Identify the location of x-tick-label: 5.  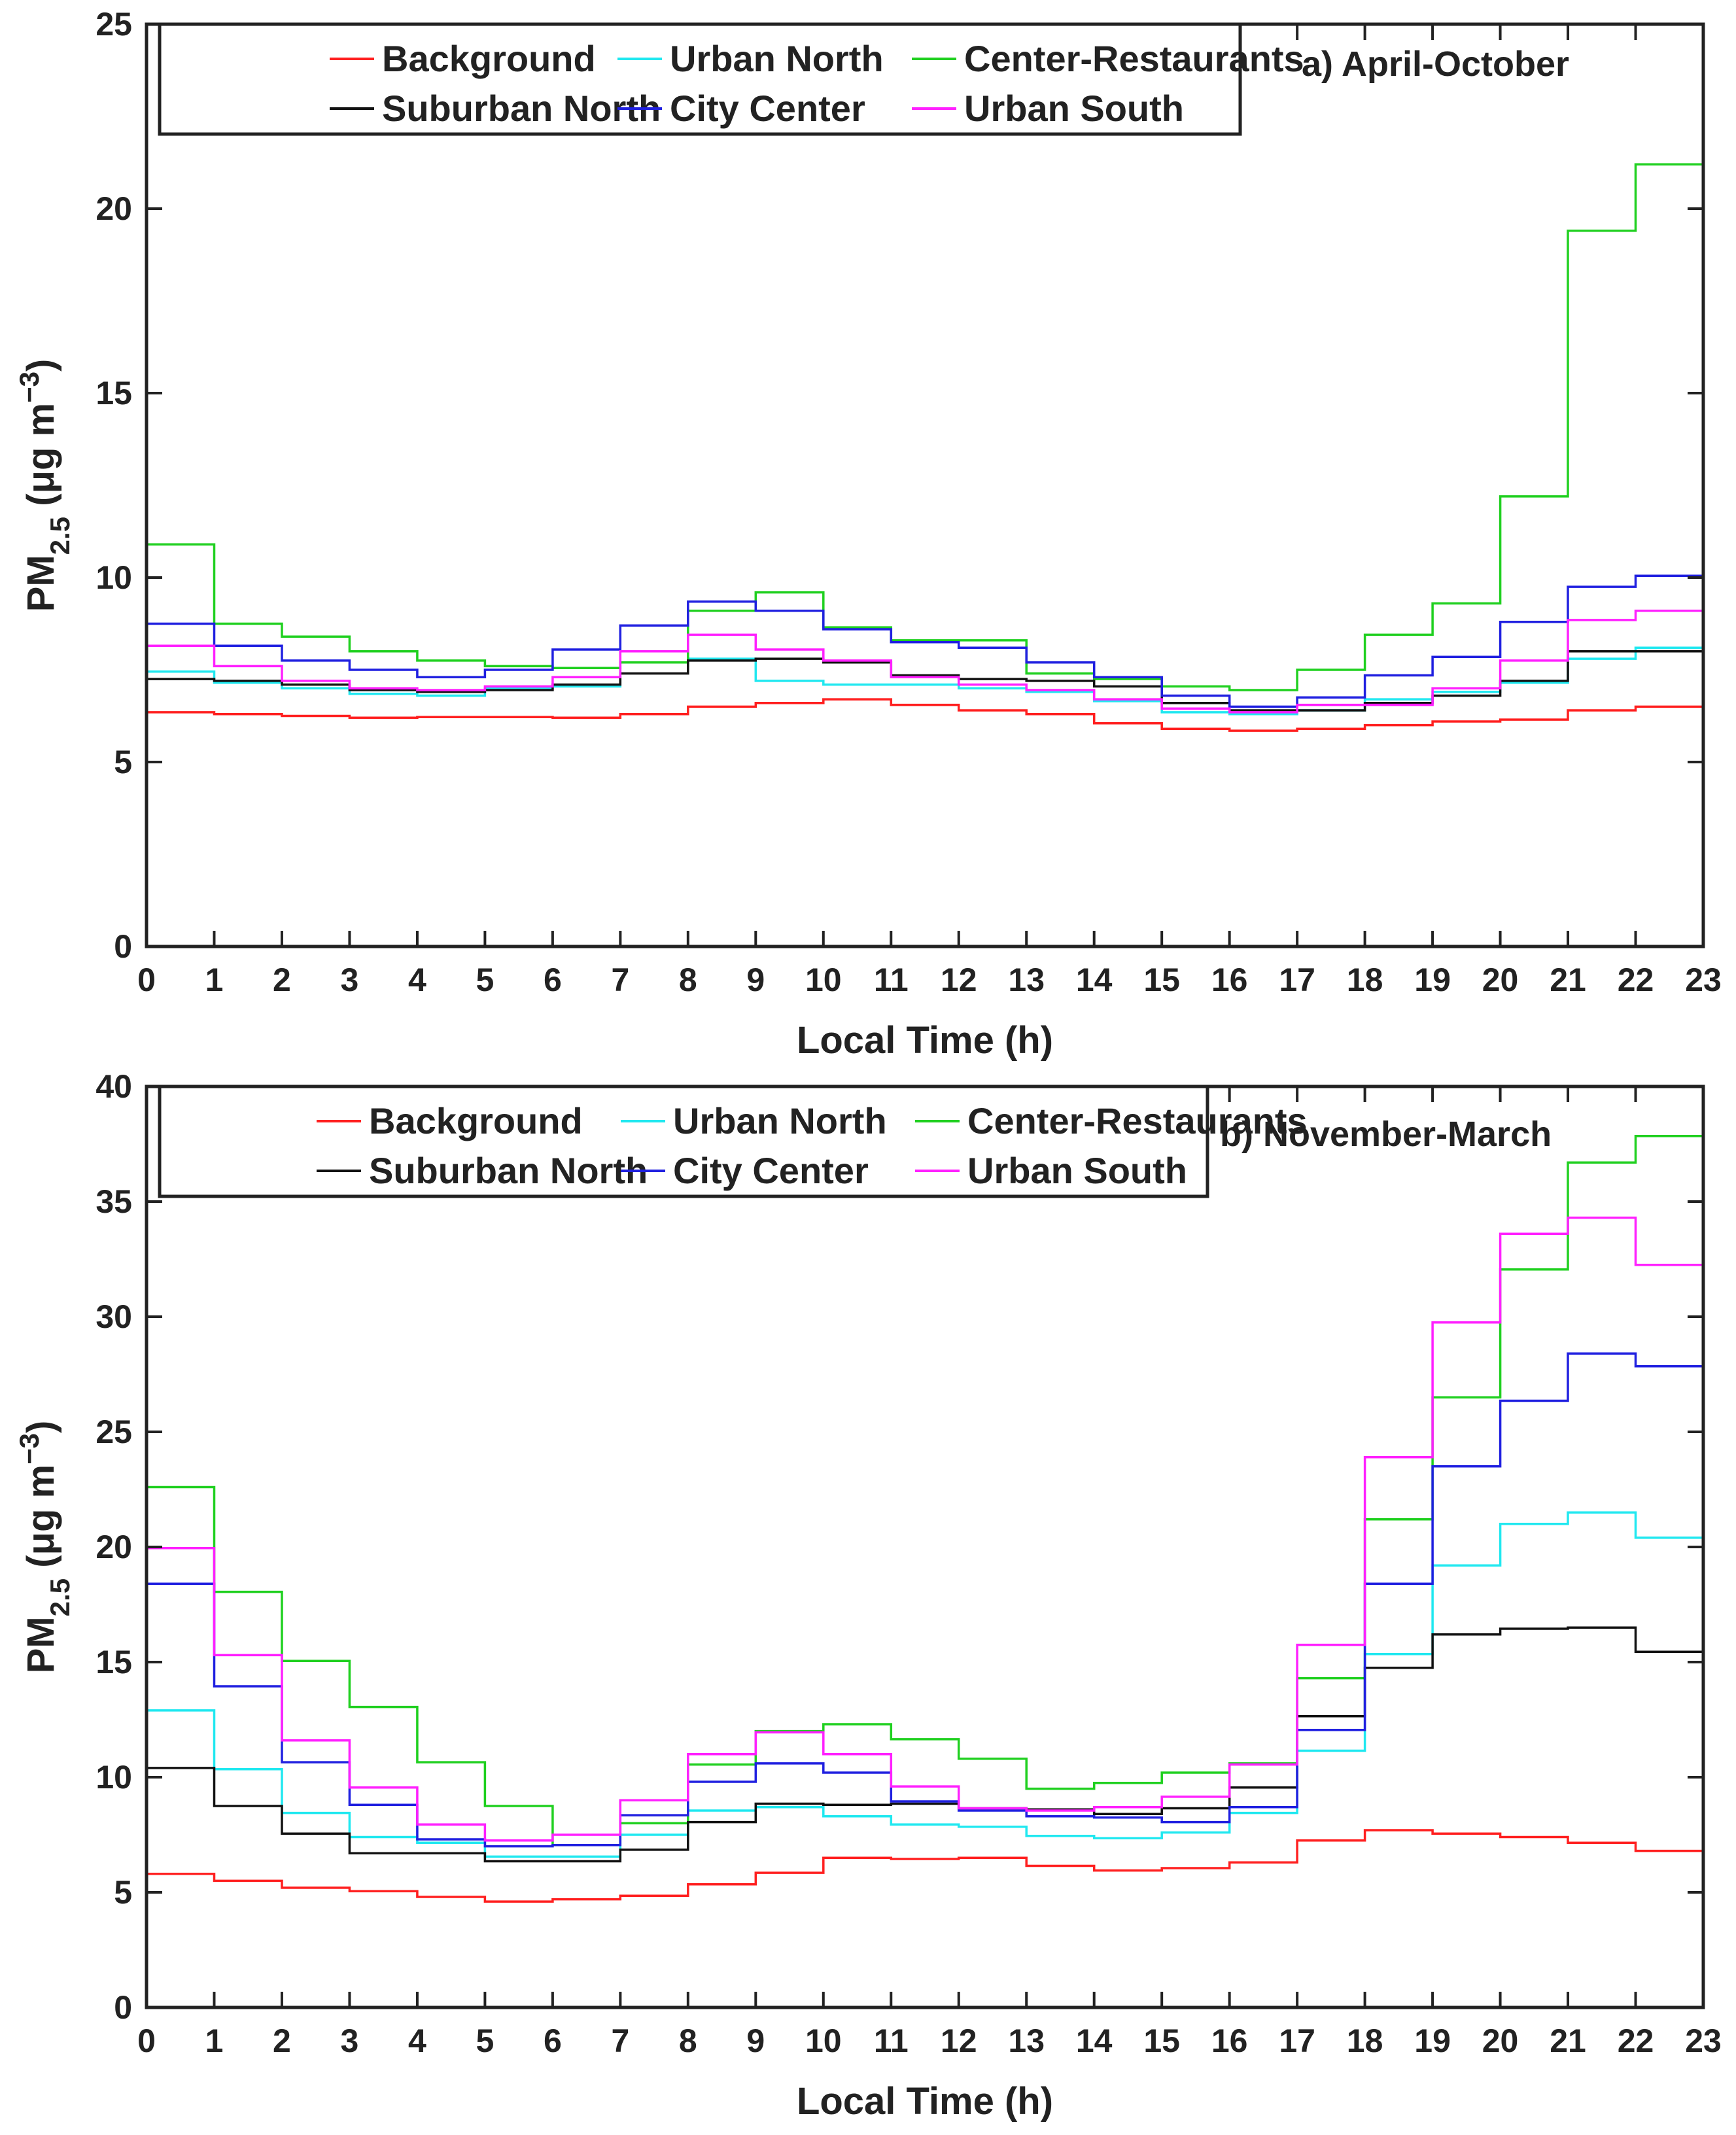
(485, 980).